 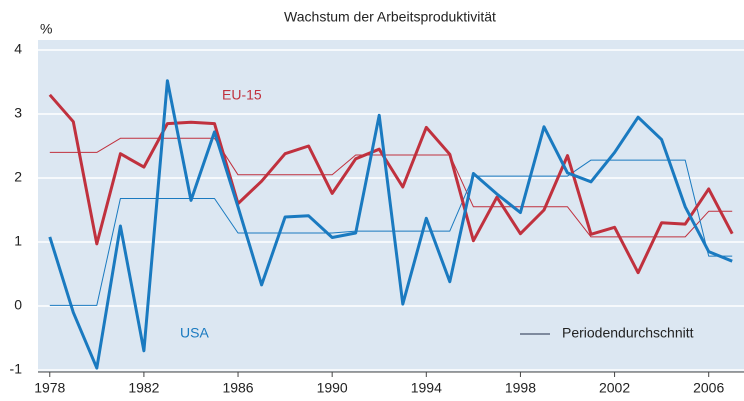 What do you see at coordinates (49, 388) in the screenshot?
I see `x-tick-label: 1978` at bounding box center [49, 388].